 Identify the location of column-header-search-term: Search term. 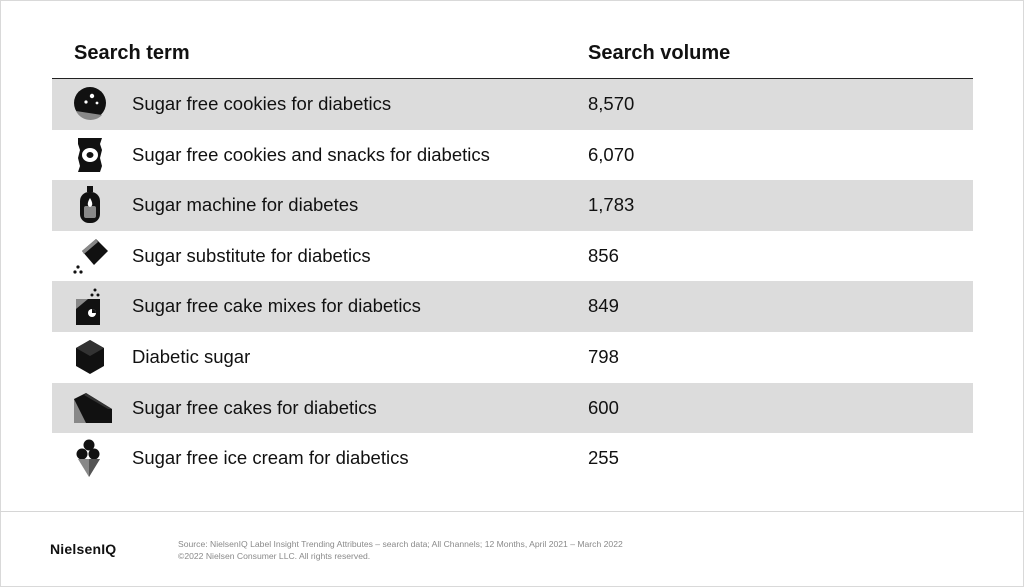
(132, 53).